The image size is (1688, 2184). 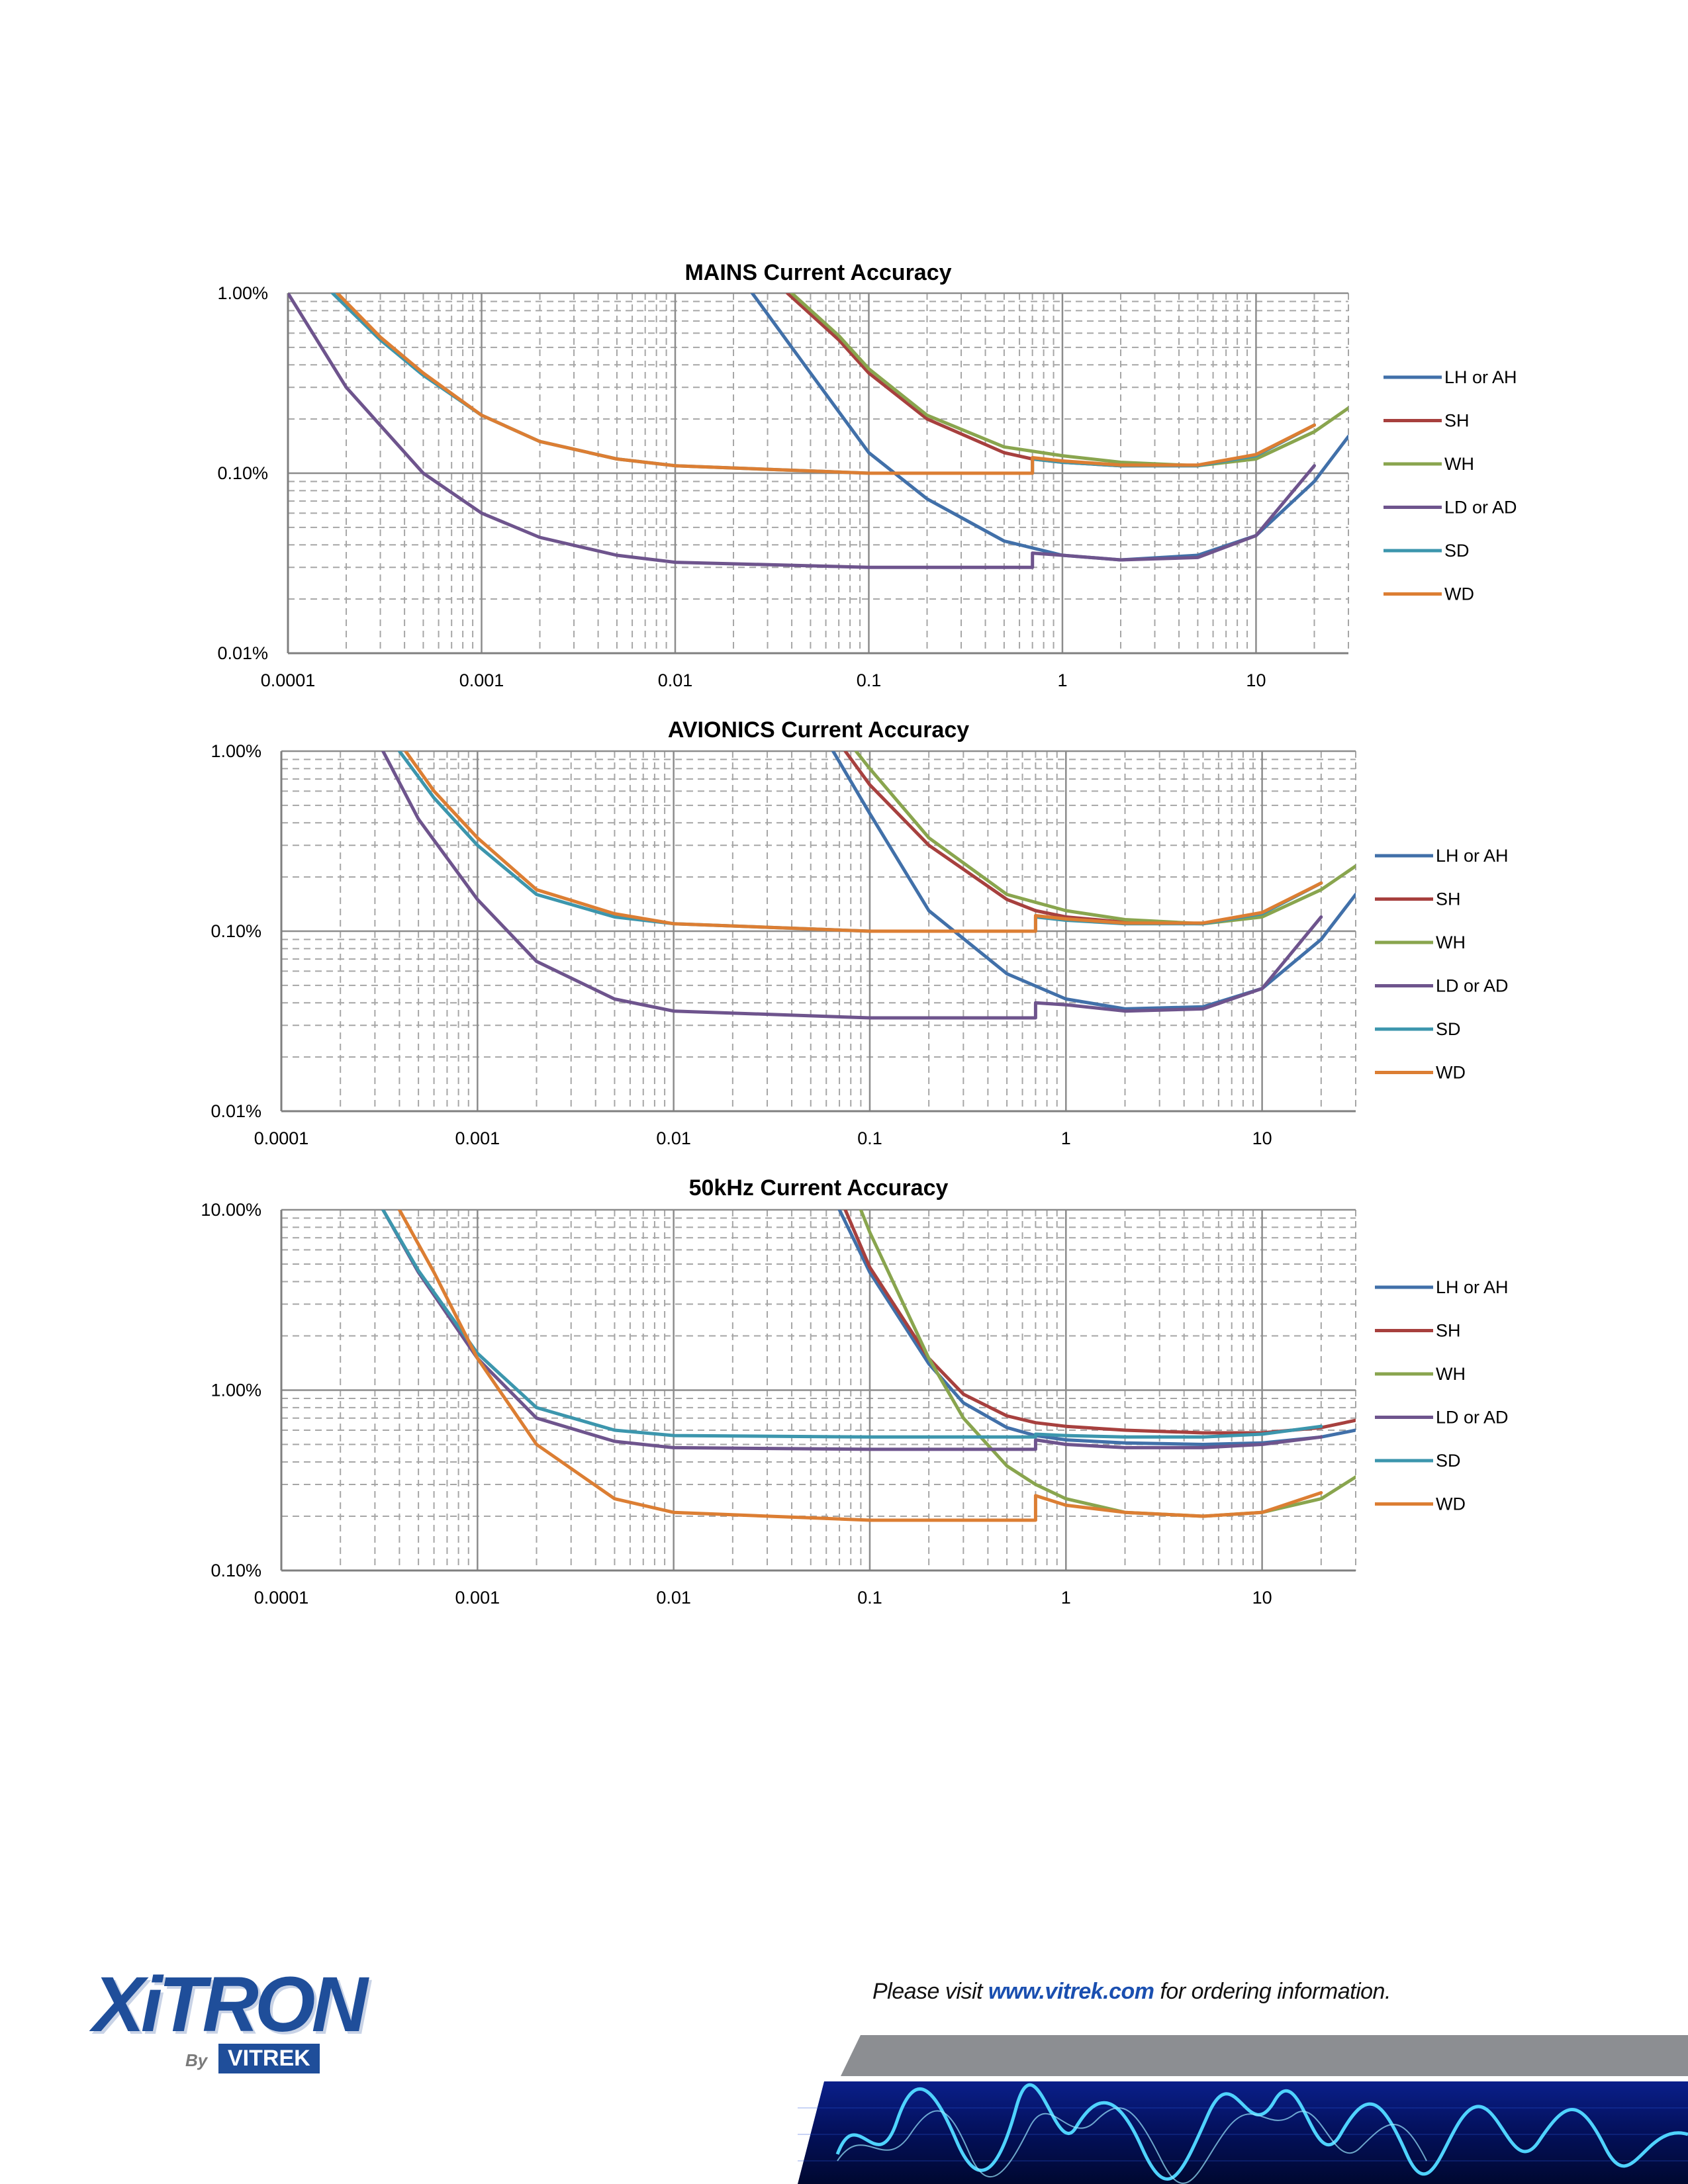 What do you see at coordinates (230, 2005) in the screenshot?
I see `logo-wordmark: XiTRON` at bounding box center [230, 2005].